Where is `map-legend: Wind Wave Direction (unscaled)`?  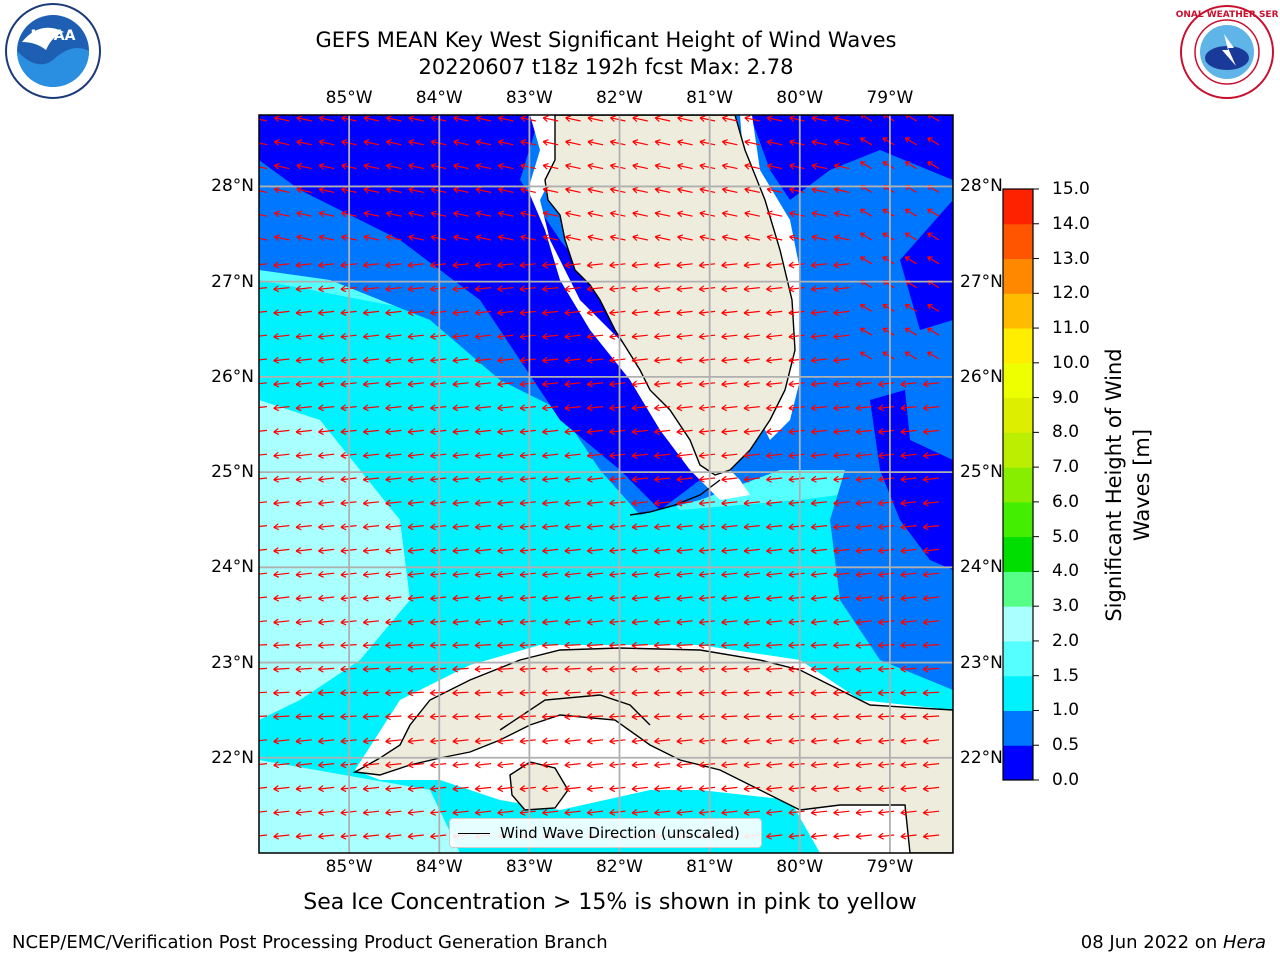 map-legend: Wind Wave Direction (unscaled) is located at coordinates (605, 833).